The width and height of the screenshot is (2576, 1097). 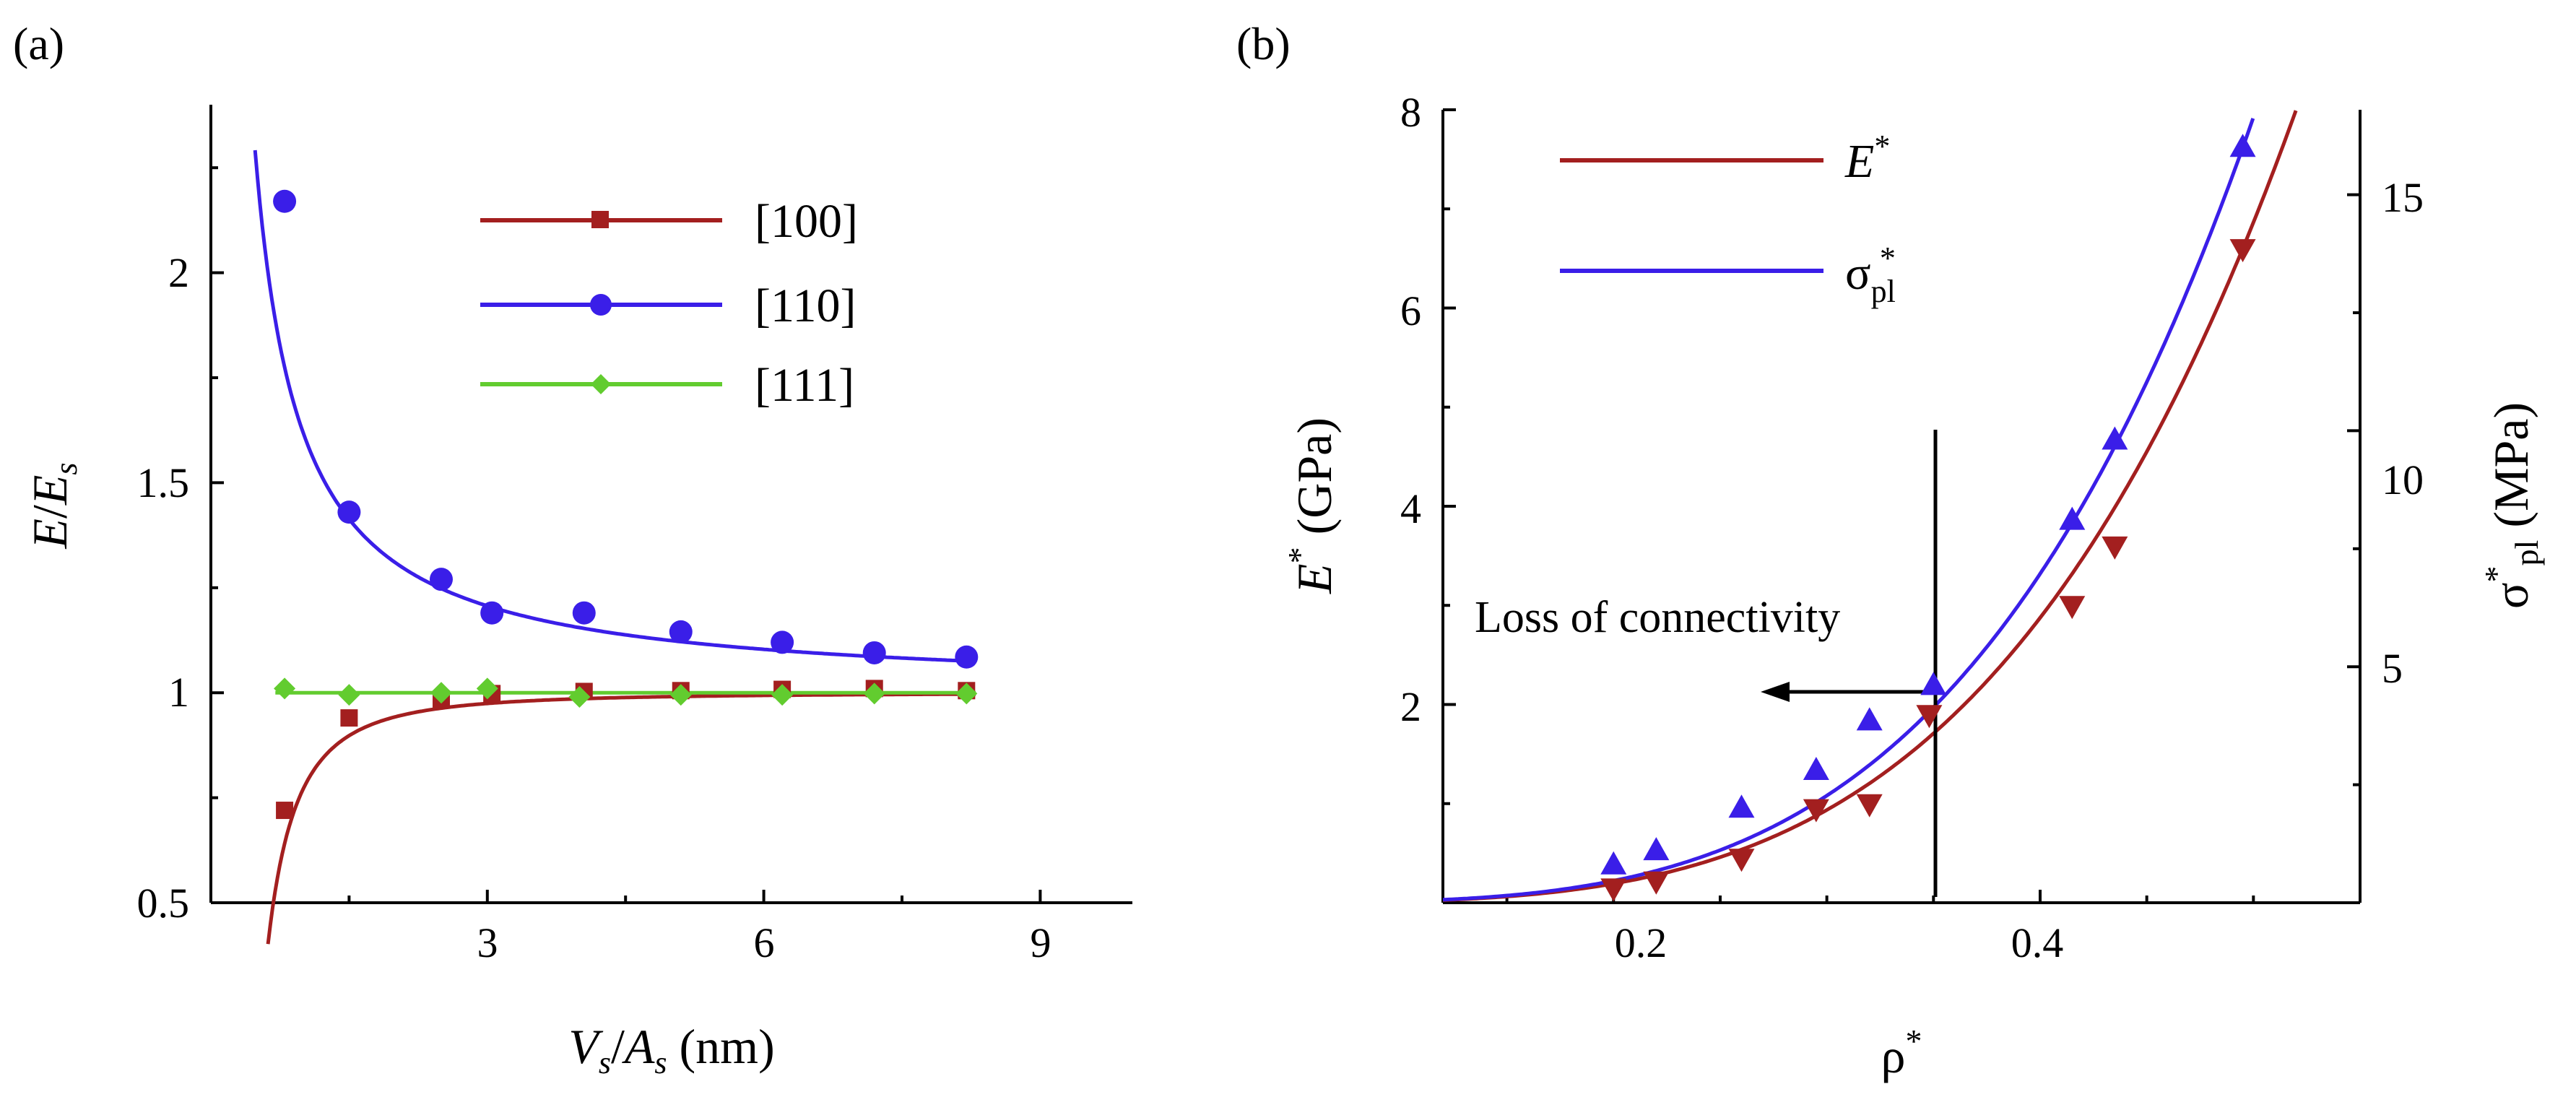 I want to click on b-ytick-left-label-1: 4, so click(x=1410, y=508).